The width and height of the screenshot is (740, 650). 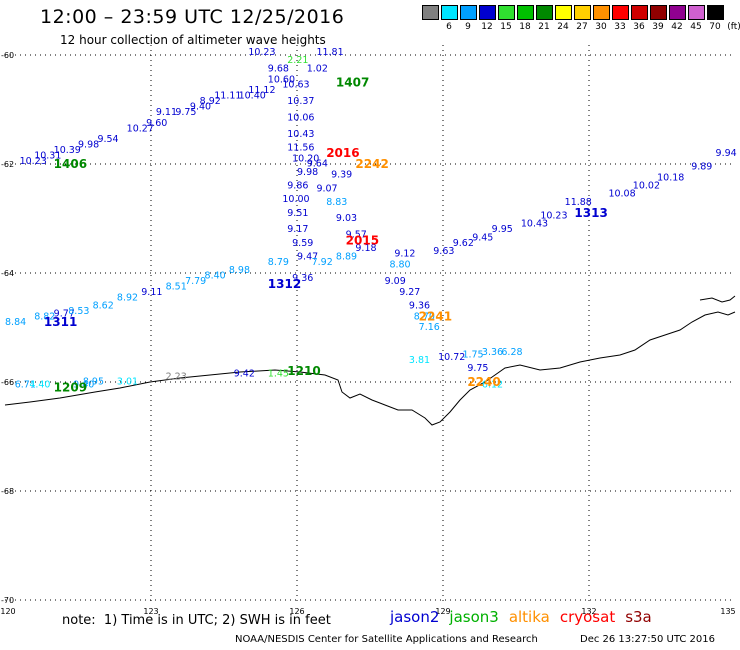 What do you see at coordinates (67, 150) in the screenshot?
I see `wave-height-value: 10.39` at bounding box center [67, 150].